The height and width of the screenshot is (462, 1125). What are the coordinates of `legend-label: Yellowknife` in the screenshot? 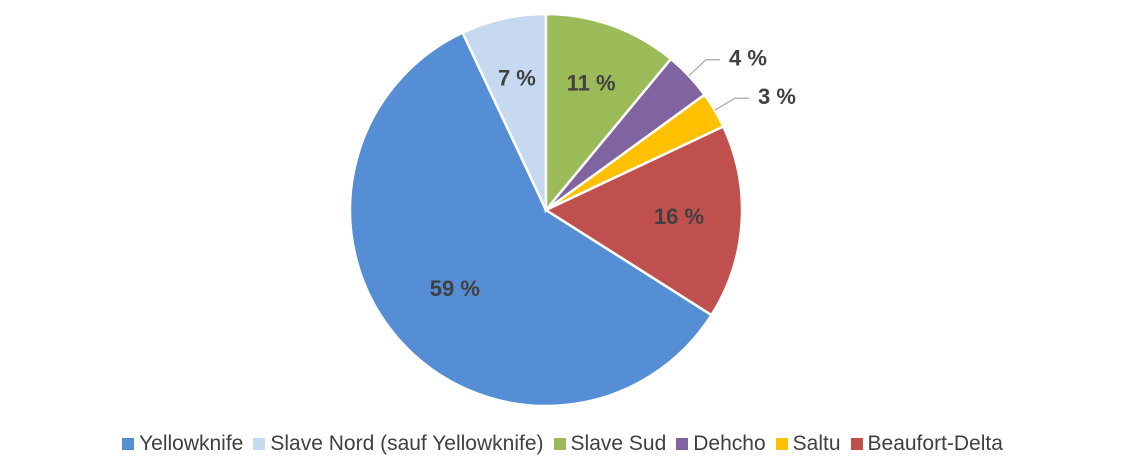 It's located at (191, 443).